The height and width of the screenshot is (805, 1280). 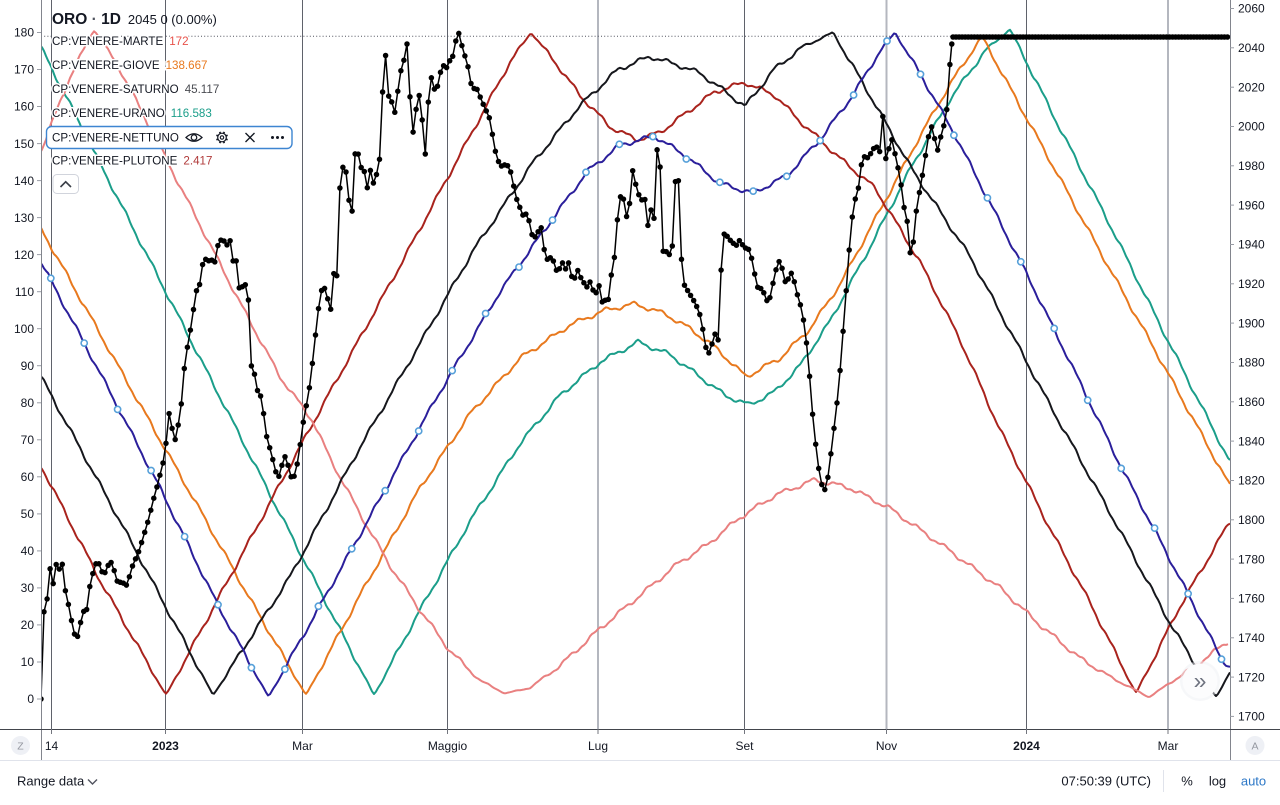 I want to click on svg-text: 0, so click(x=30, y=699).